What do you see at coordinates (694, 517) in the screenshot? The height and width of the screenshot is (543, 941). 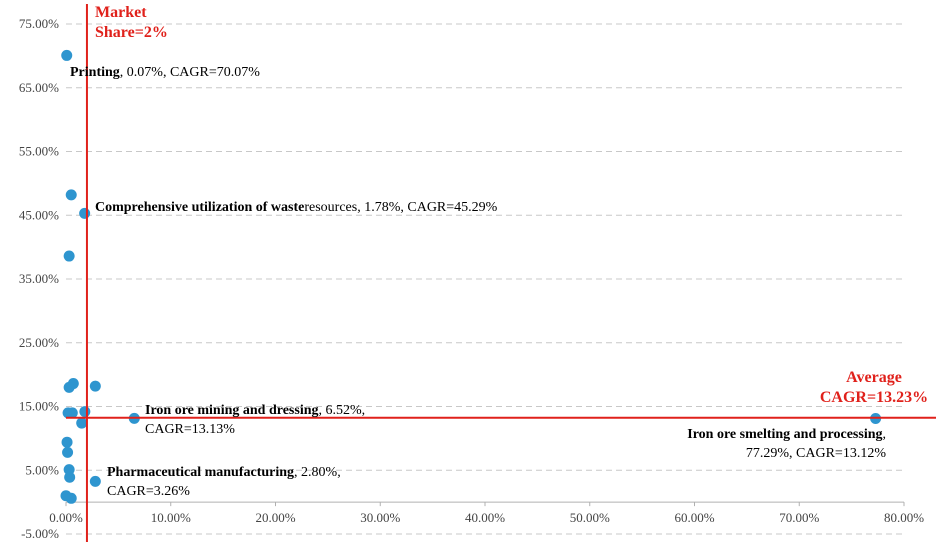 I see `x-tick-label: 60.00%` at bounding box center [694, 517].